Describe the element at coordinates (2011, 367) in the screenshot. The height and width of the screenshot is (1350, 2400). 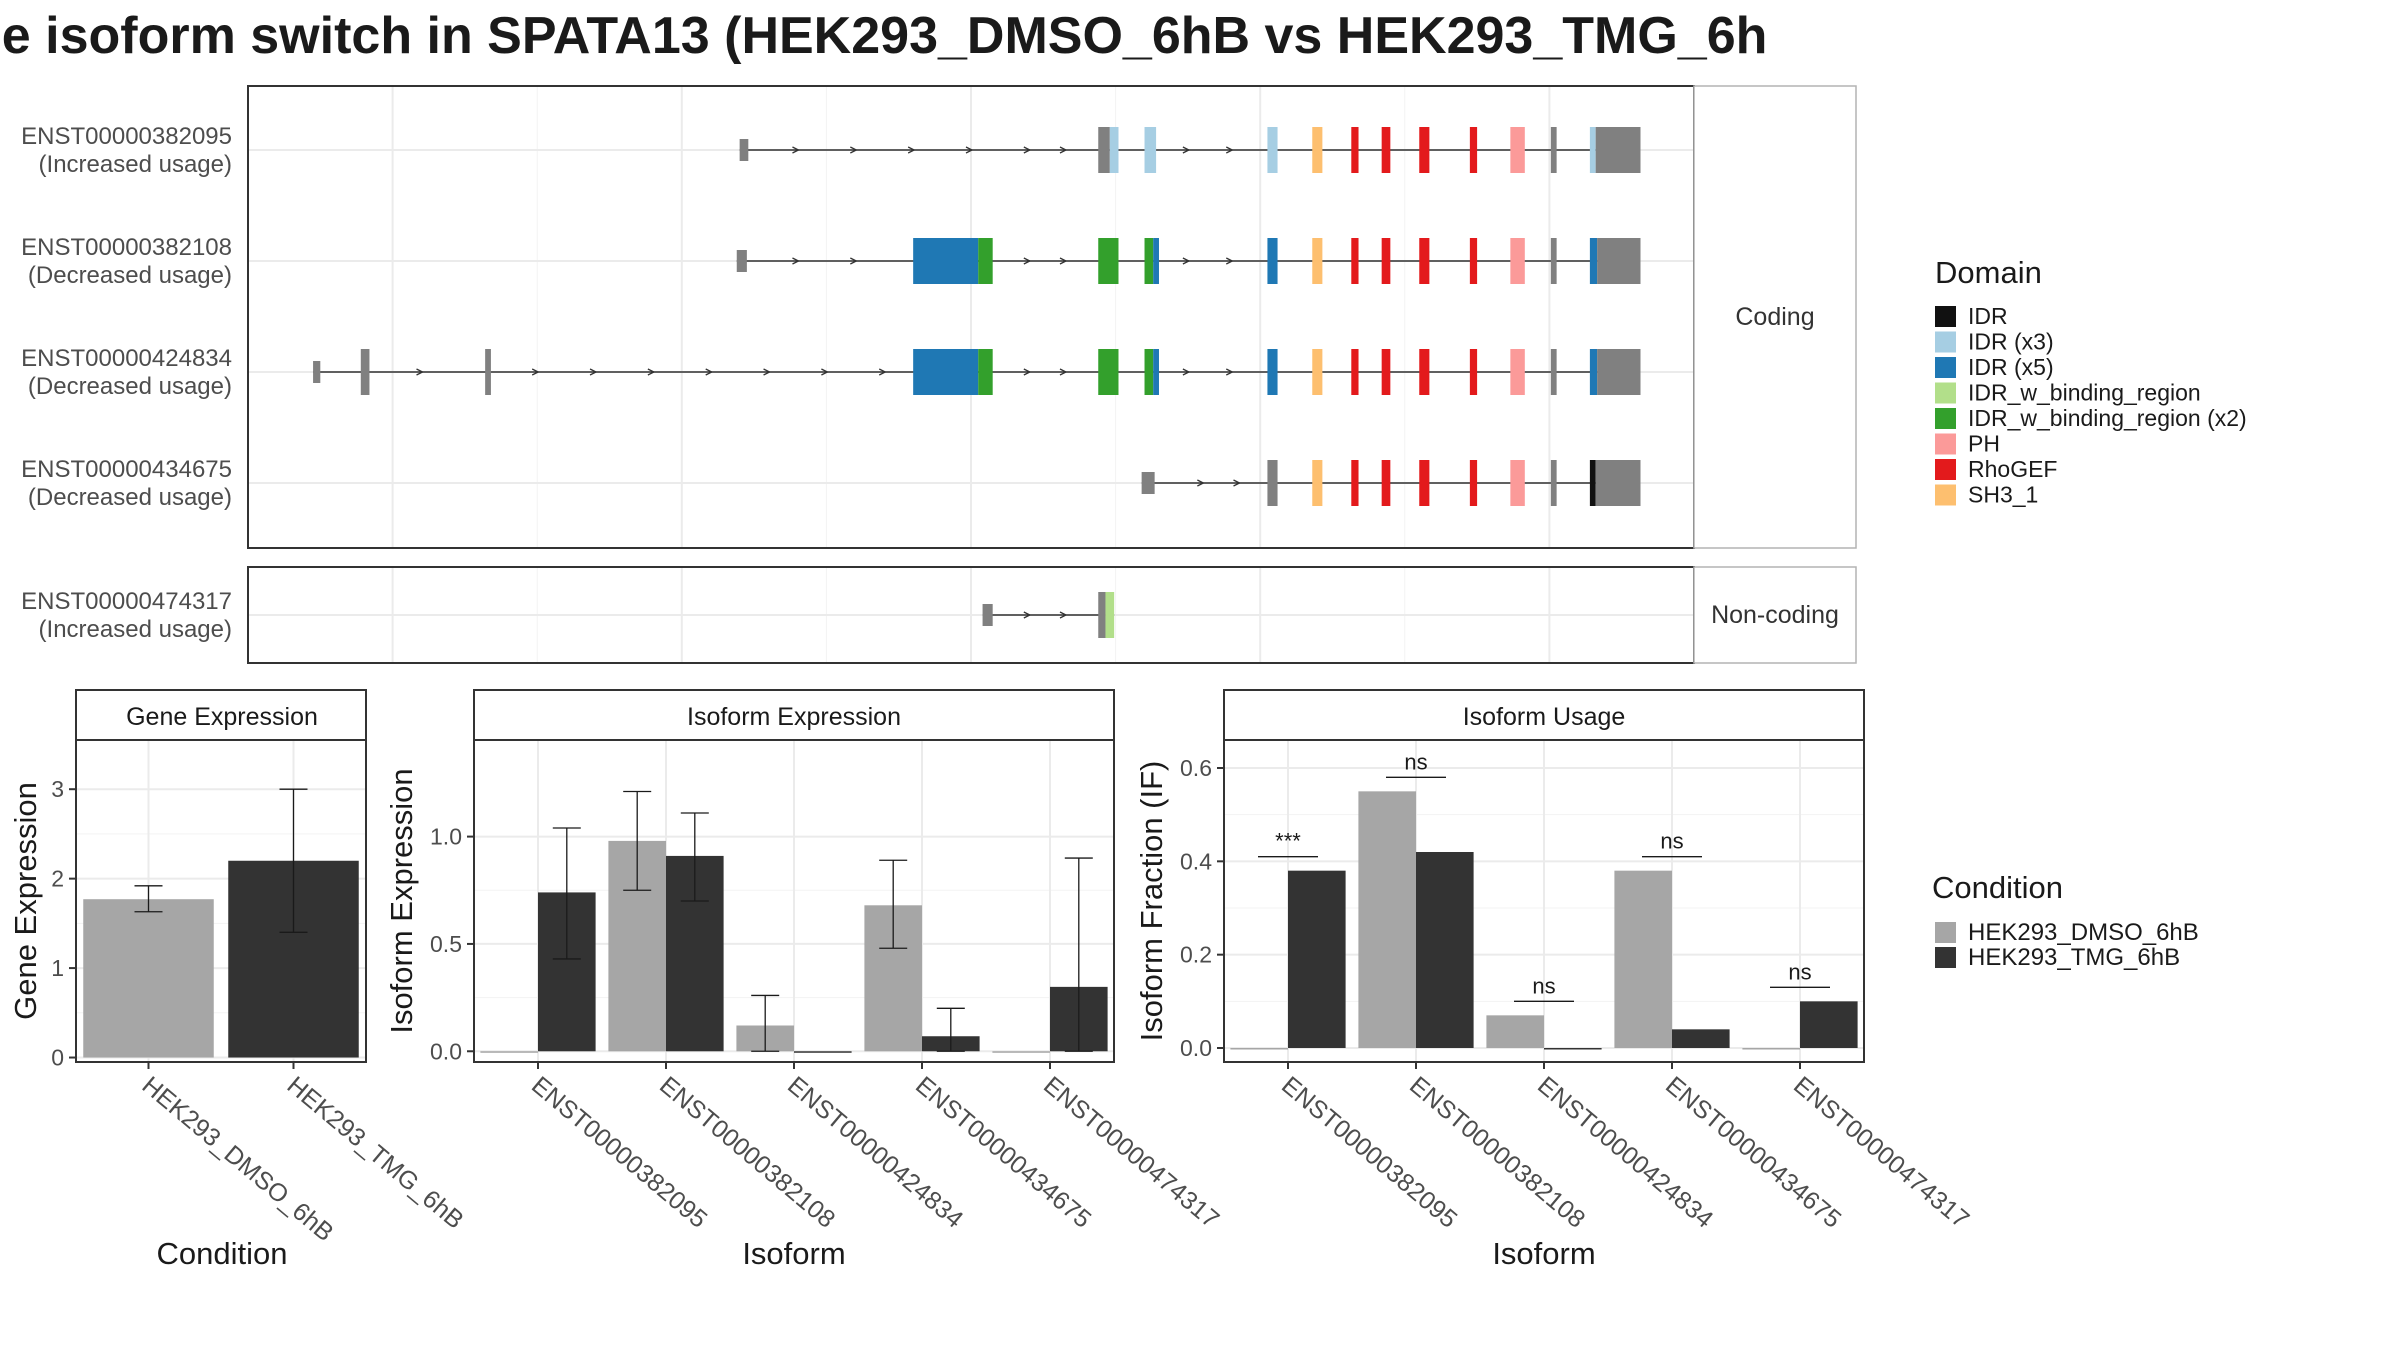
I see `legend-domain-label: IDR (x5)` at that location.